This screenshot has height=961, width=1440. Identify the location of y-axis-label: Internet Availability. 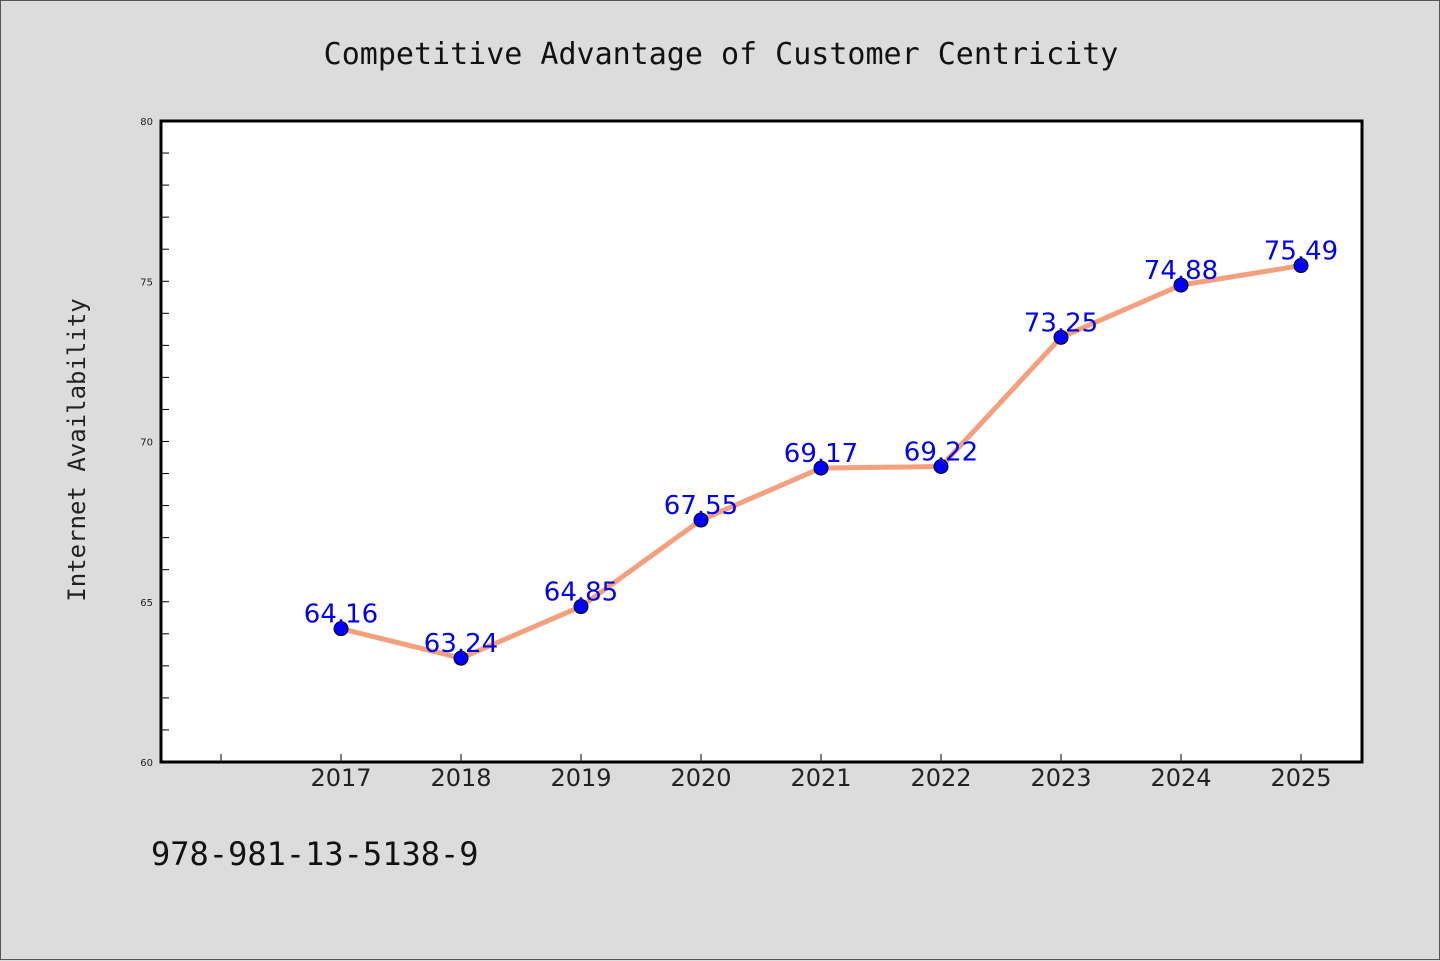
(77, 449).